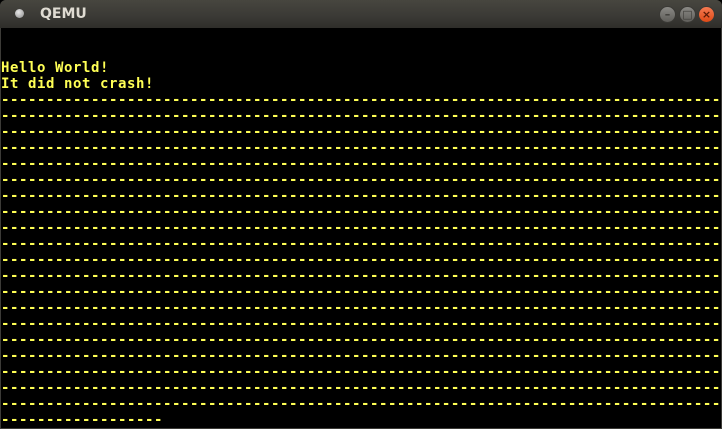 This screenshot has width=722, height=429. I want to click on screen-line: Hello World!, so click(55, 68).